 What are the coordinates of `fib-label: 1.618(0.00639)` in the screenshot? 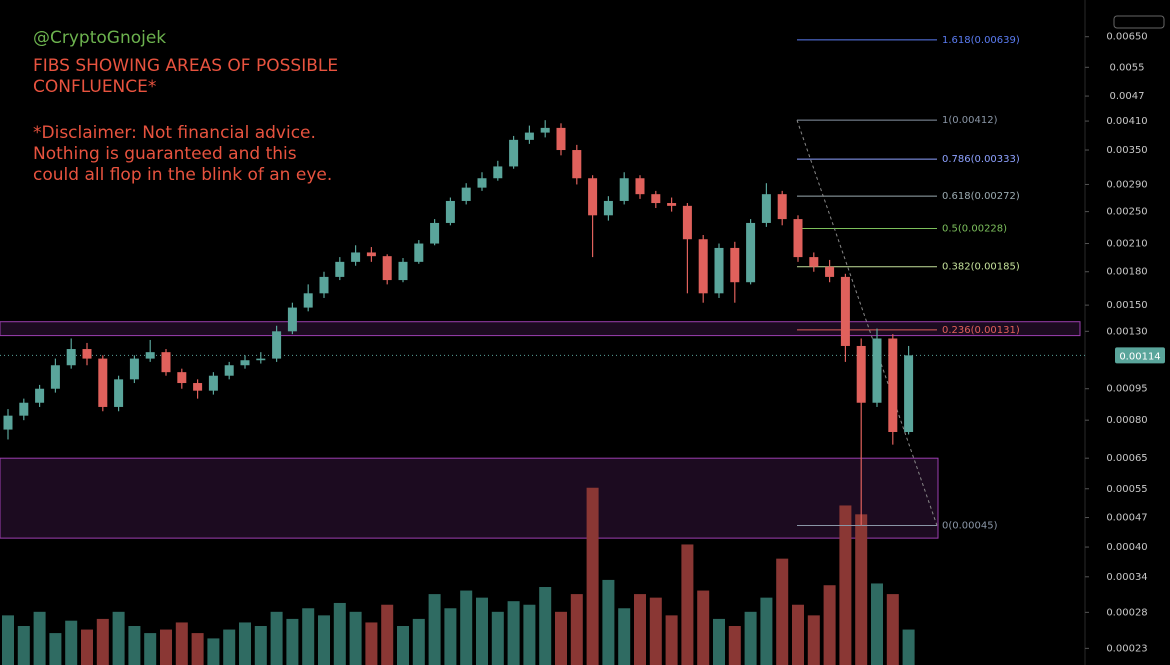 It's located at (981, 40).